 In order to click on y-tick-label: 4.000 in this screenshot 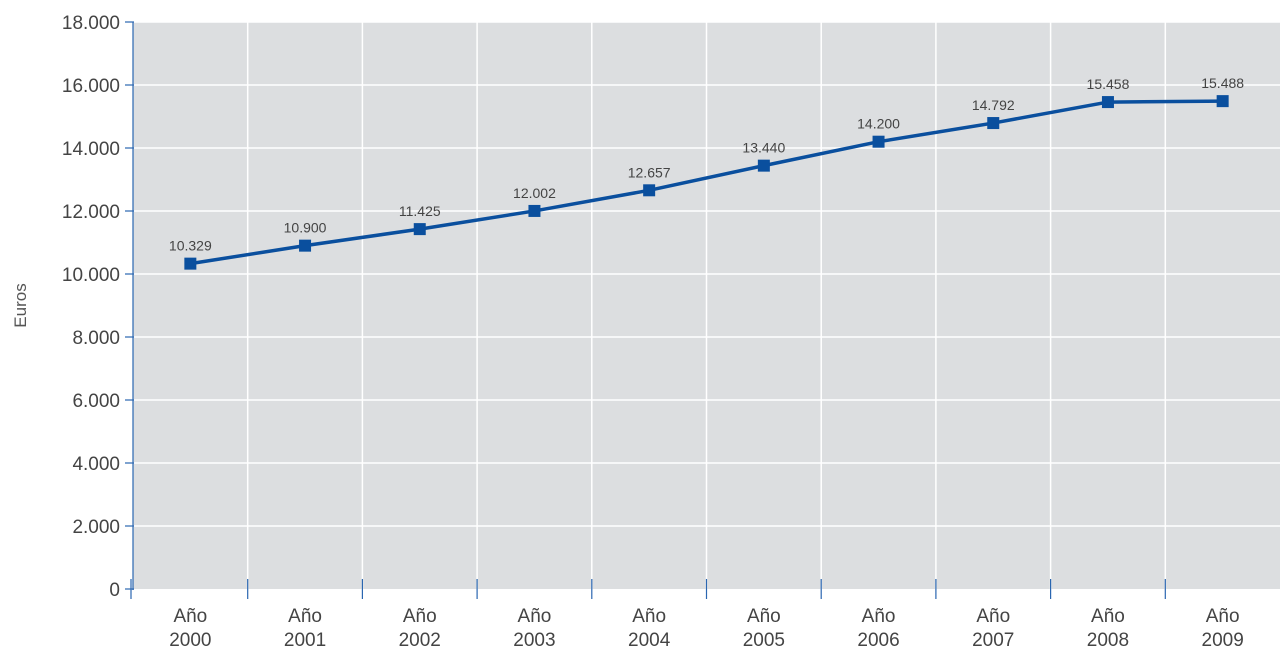, I will do `click(96, 464)`.